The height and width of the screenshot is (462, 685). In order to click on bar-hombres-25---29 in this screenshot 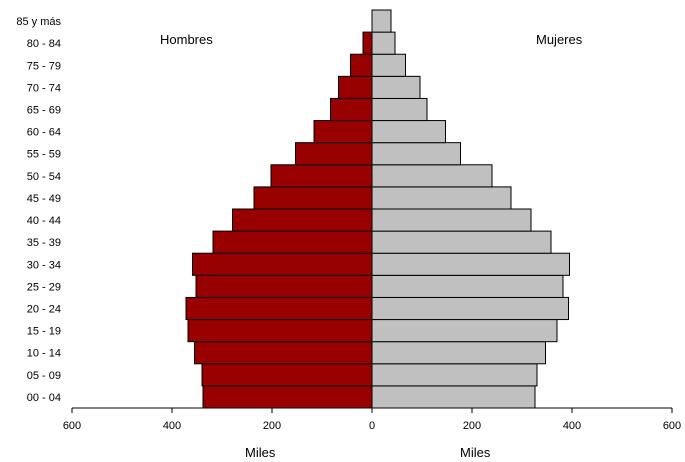, I will do `click(284, 286)`.